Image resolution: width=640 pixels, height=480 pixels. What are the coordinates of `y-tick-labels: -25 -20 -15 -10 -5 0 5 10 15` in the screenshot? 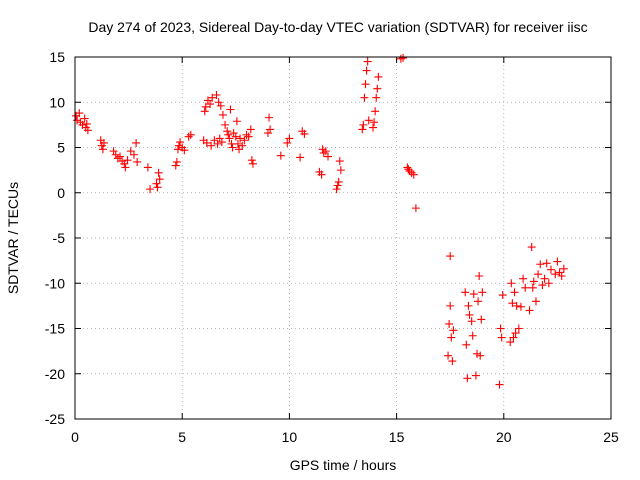 It's located at (55, 238).